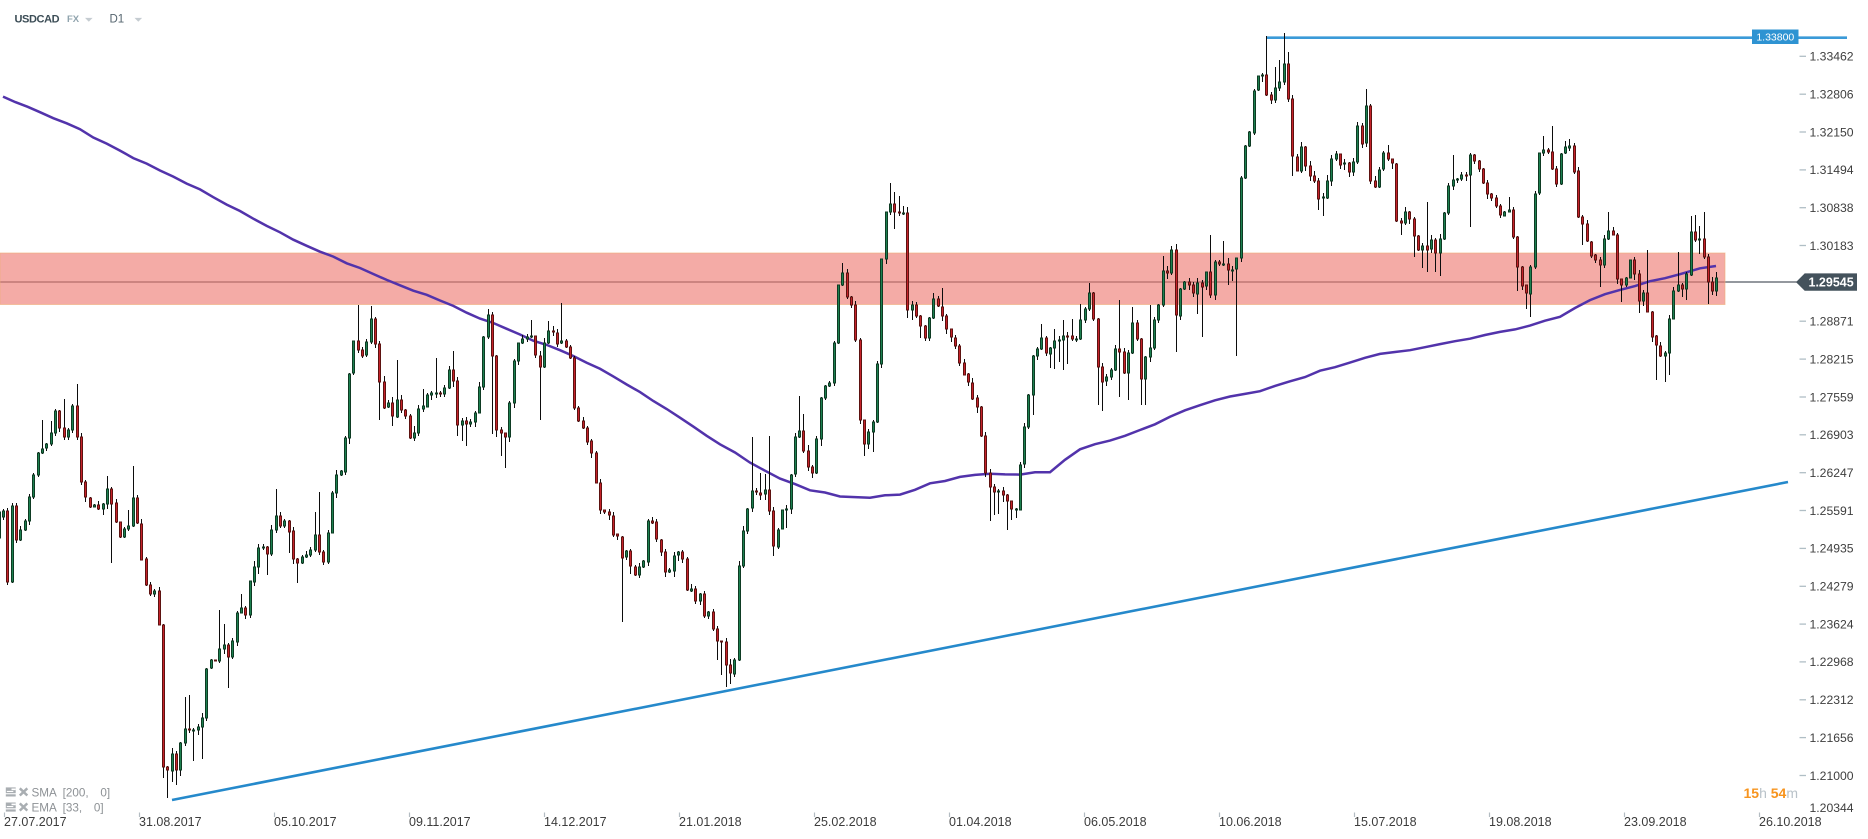 This screenshot has width=1868, height=839. I want to click on svg-text: 09.11.2017, so click(440, 822).